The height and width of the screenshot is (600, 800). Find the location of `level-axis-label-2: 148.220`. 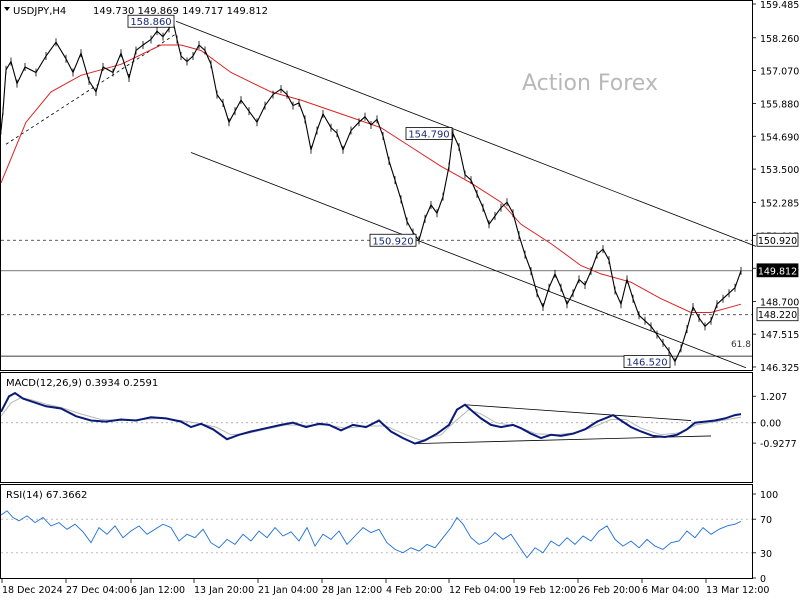

level-axis-label-2: 148.220 is located at coordinates (777, 315).